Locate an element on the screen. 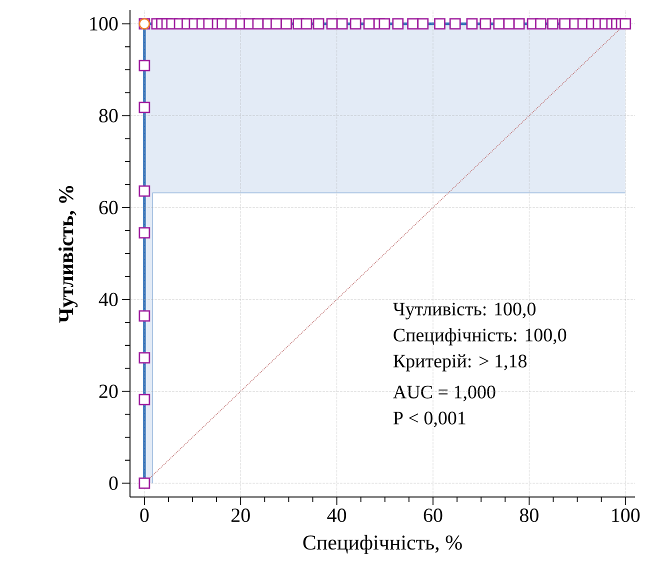 This screenshot has width=651, height=574. y-tick-label: 0 is located at coordinates (113, 483).